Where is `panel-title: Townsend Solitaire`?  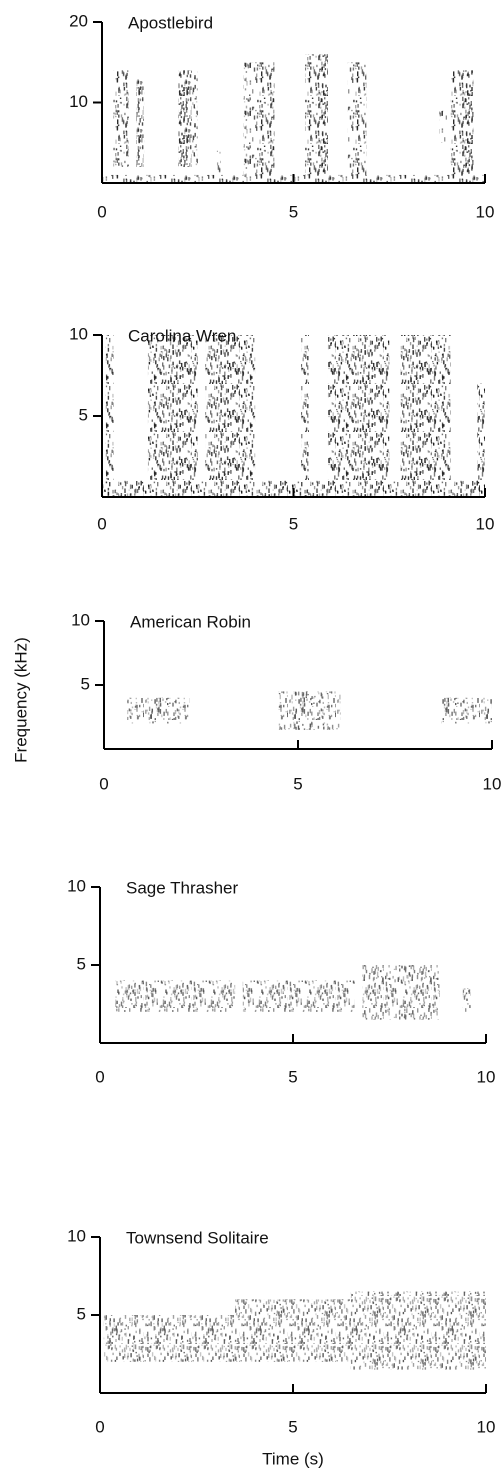 panel-title: Townsend Solitaire is located at coordinates (197, 1237).